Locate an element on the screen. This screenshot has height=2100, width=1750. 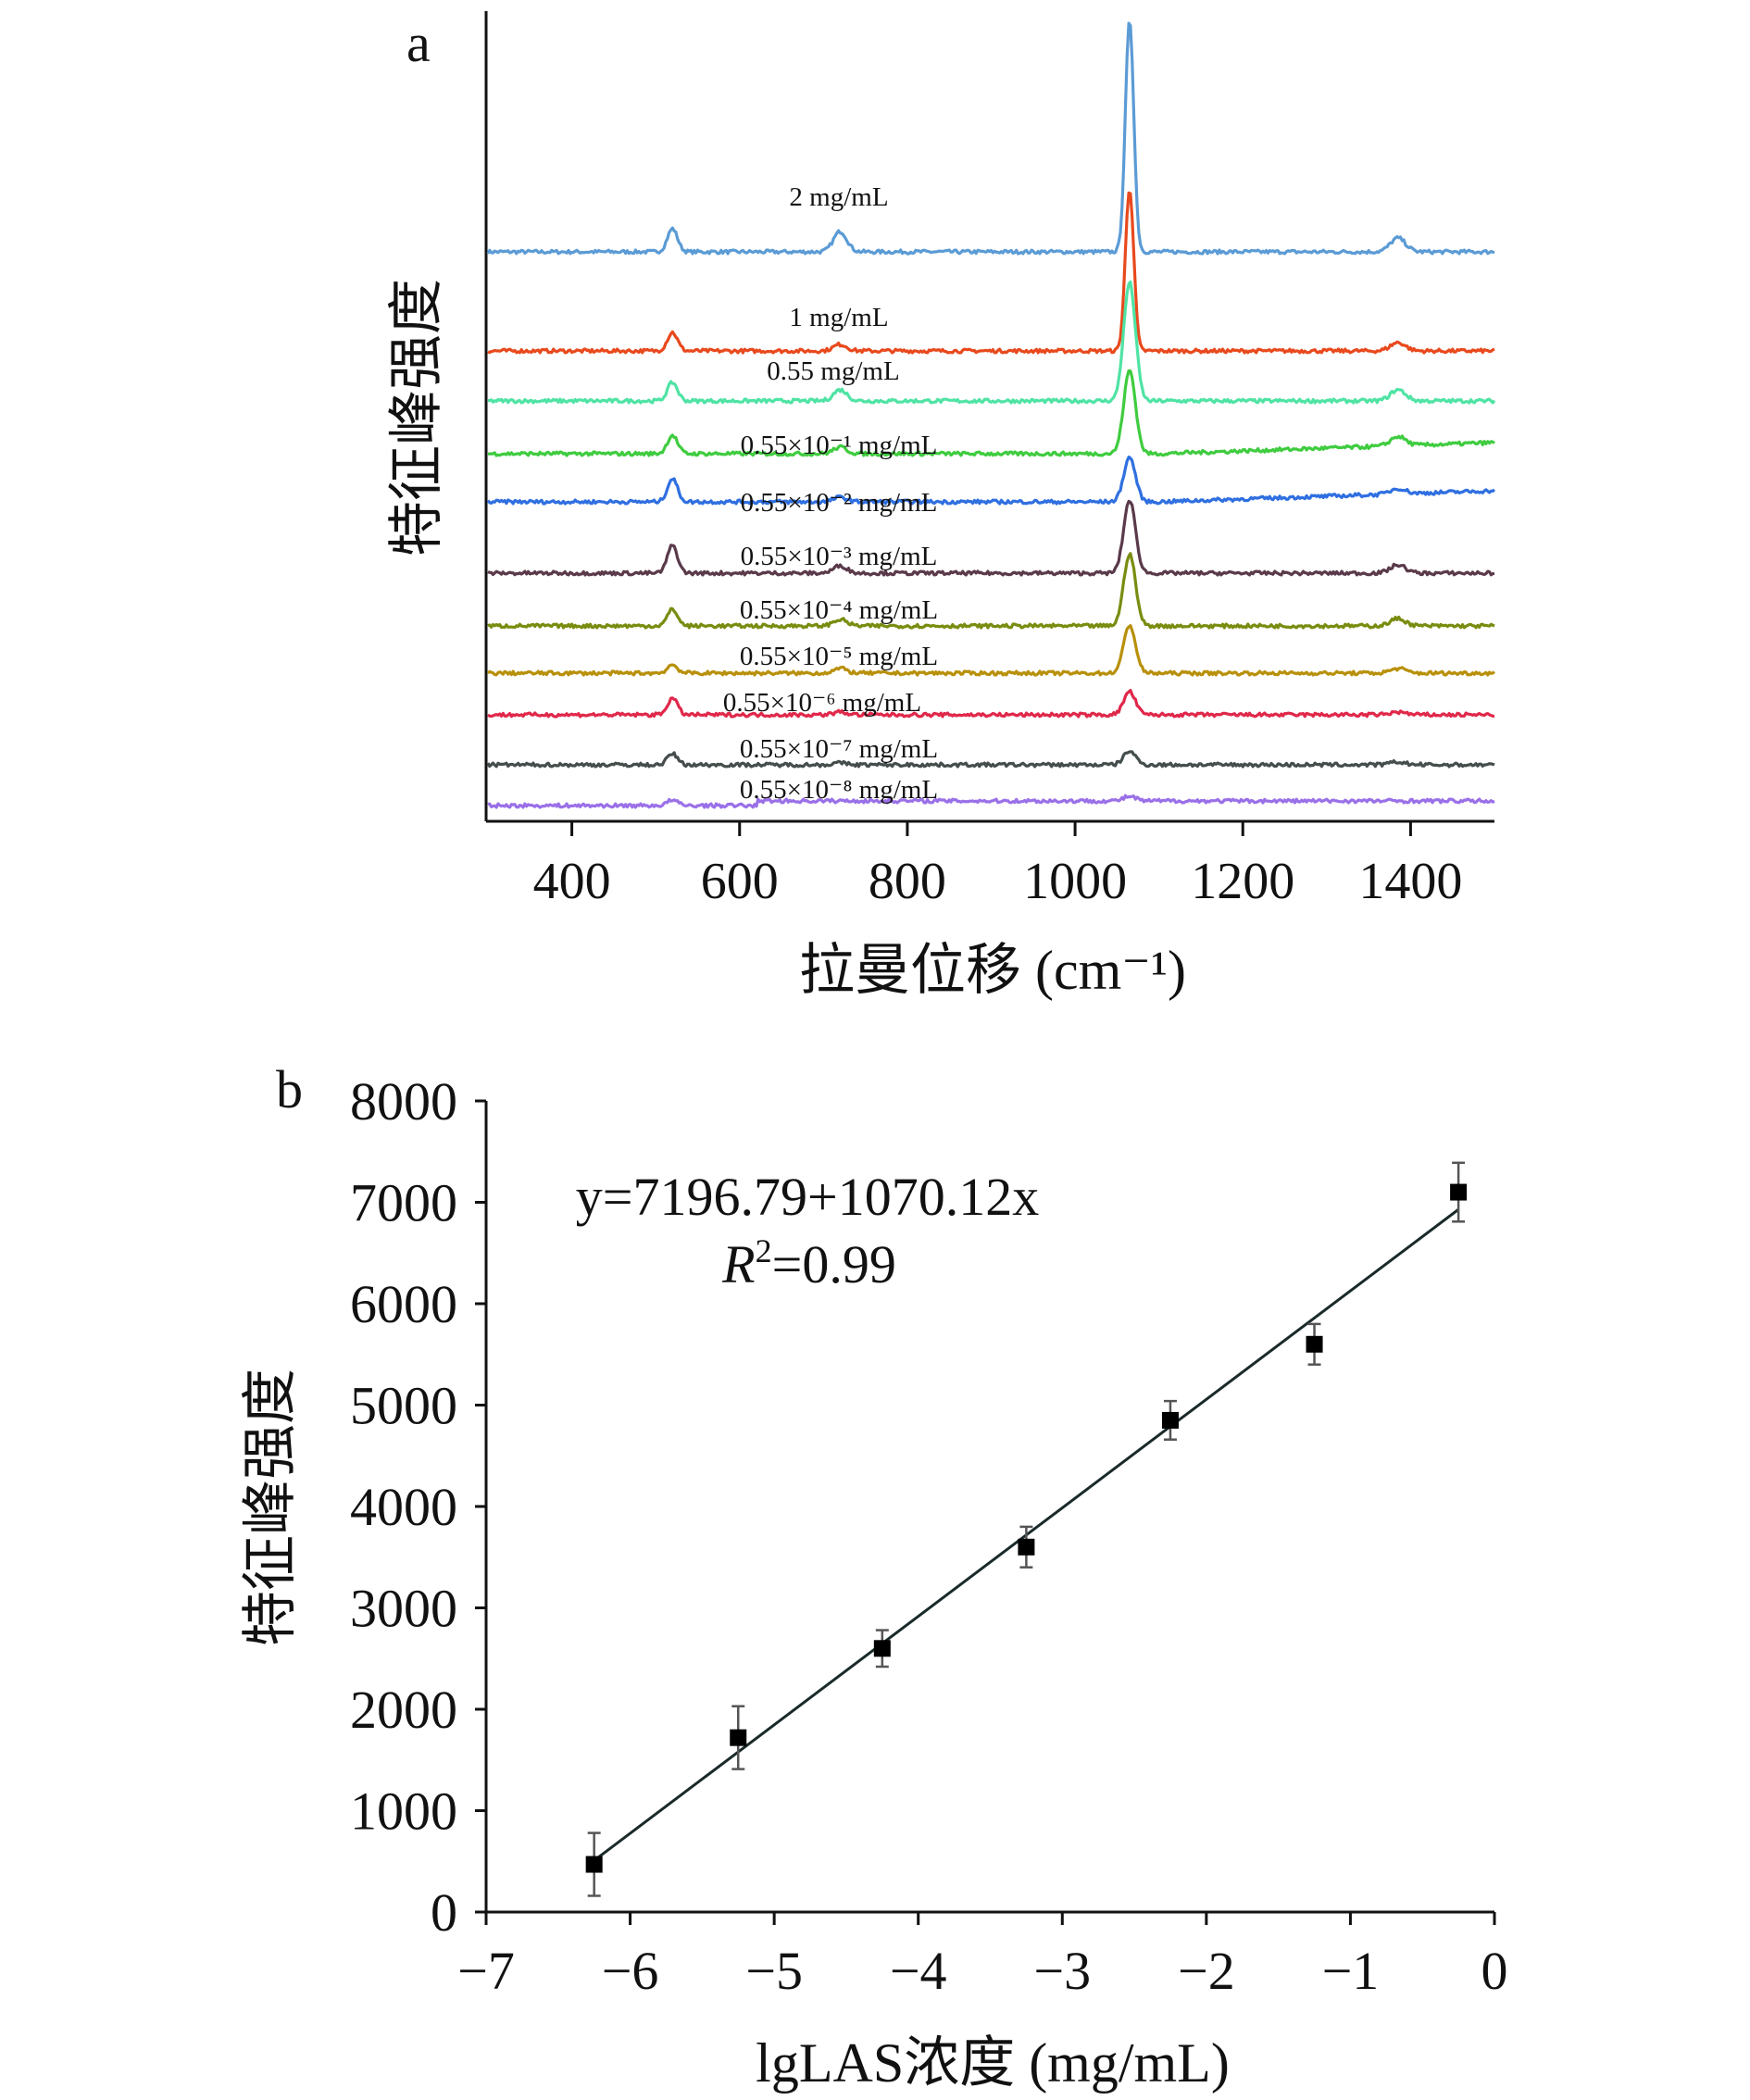
spectrum-label: 1 mg/mL is located at coordinates (838, 318).